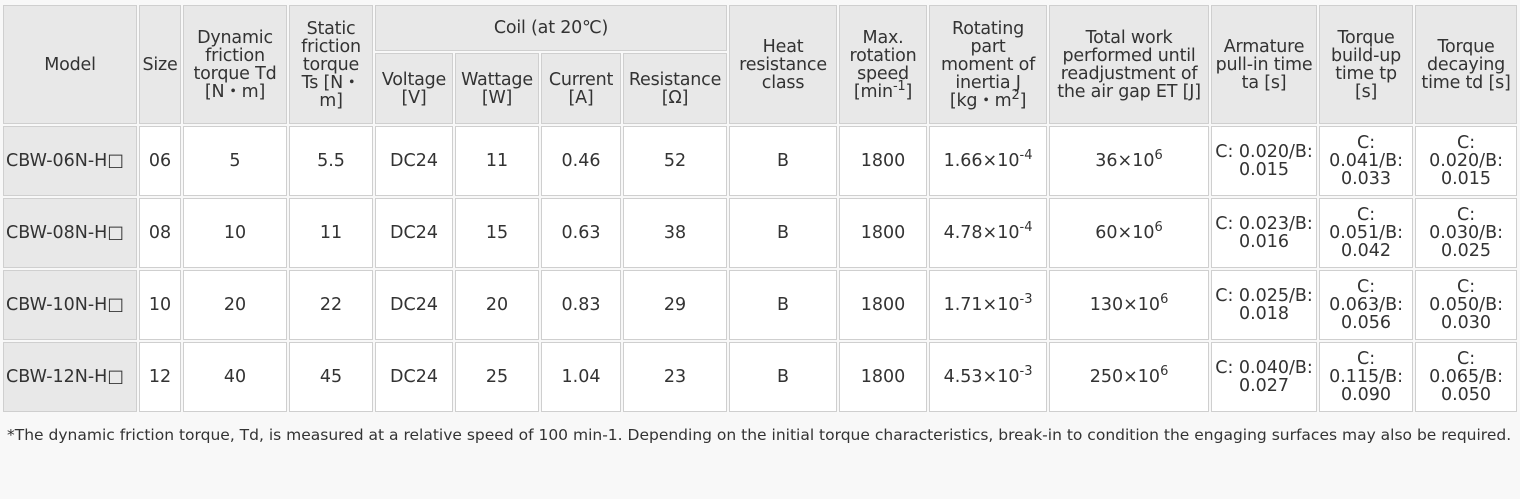  What do you see at coordinates (675, 88) in the screenshot?
I see `text: Resistance [Ω]` at bounding box center [675, 88].